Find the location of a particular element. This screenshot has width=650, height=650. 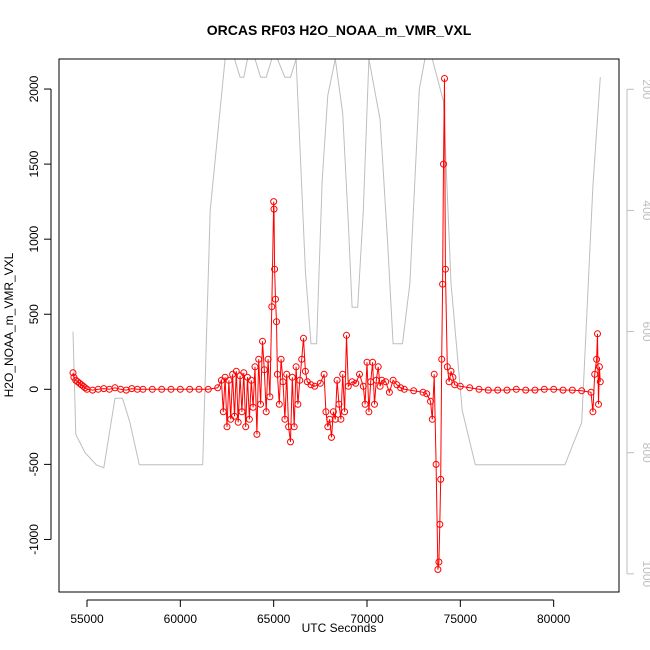

right-tick-label: 600 is located at coordinates (645, 332).